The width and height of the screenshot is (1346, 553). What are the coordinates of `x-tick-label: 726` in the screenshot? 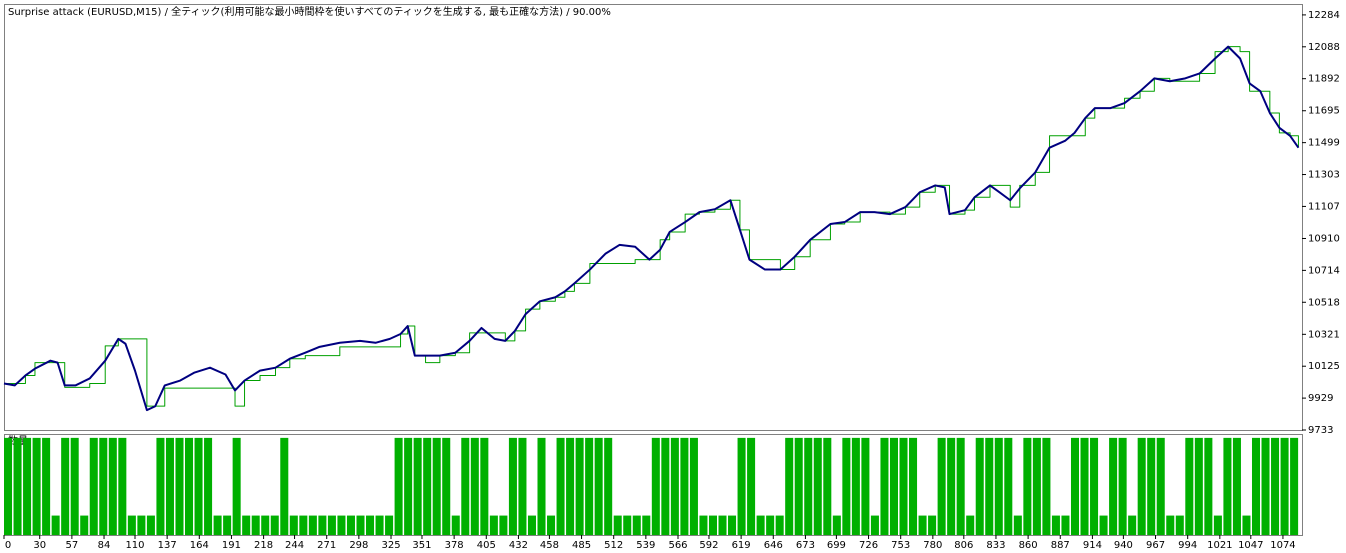 It's located at (868, 545).